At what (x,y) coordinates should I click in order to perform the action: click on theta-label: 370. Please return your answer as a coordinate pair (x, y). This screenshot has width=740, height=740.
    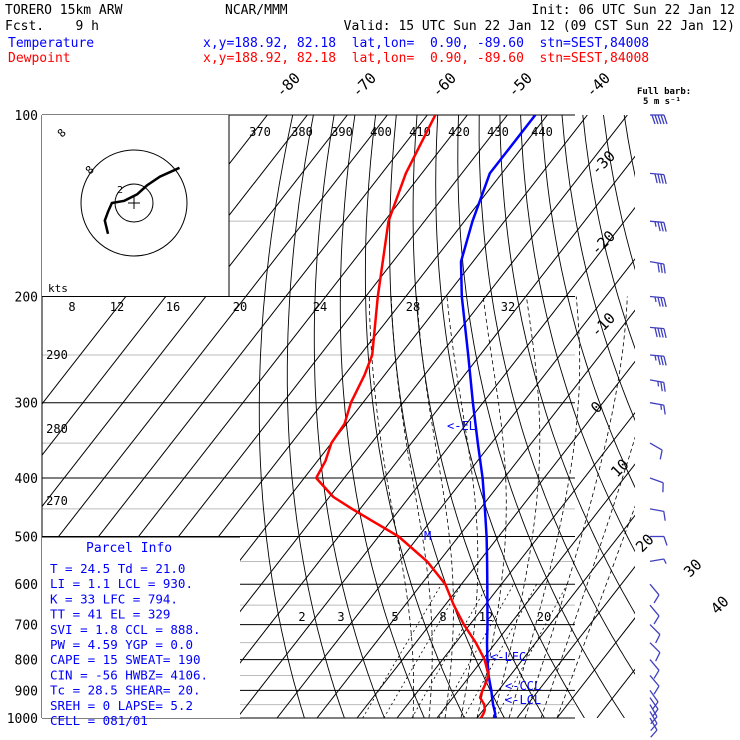
    Looking at the image, I should click on (260, 132).